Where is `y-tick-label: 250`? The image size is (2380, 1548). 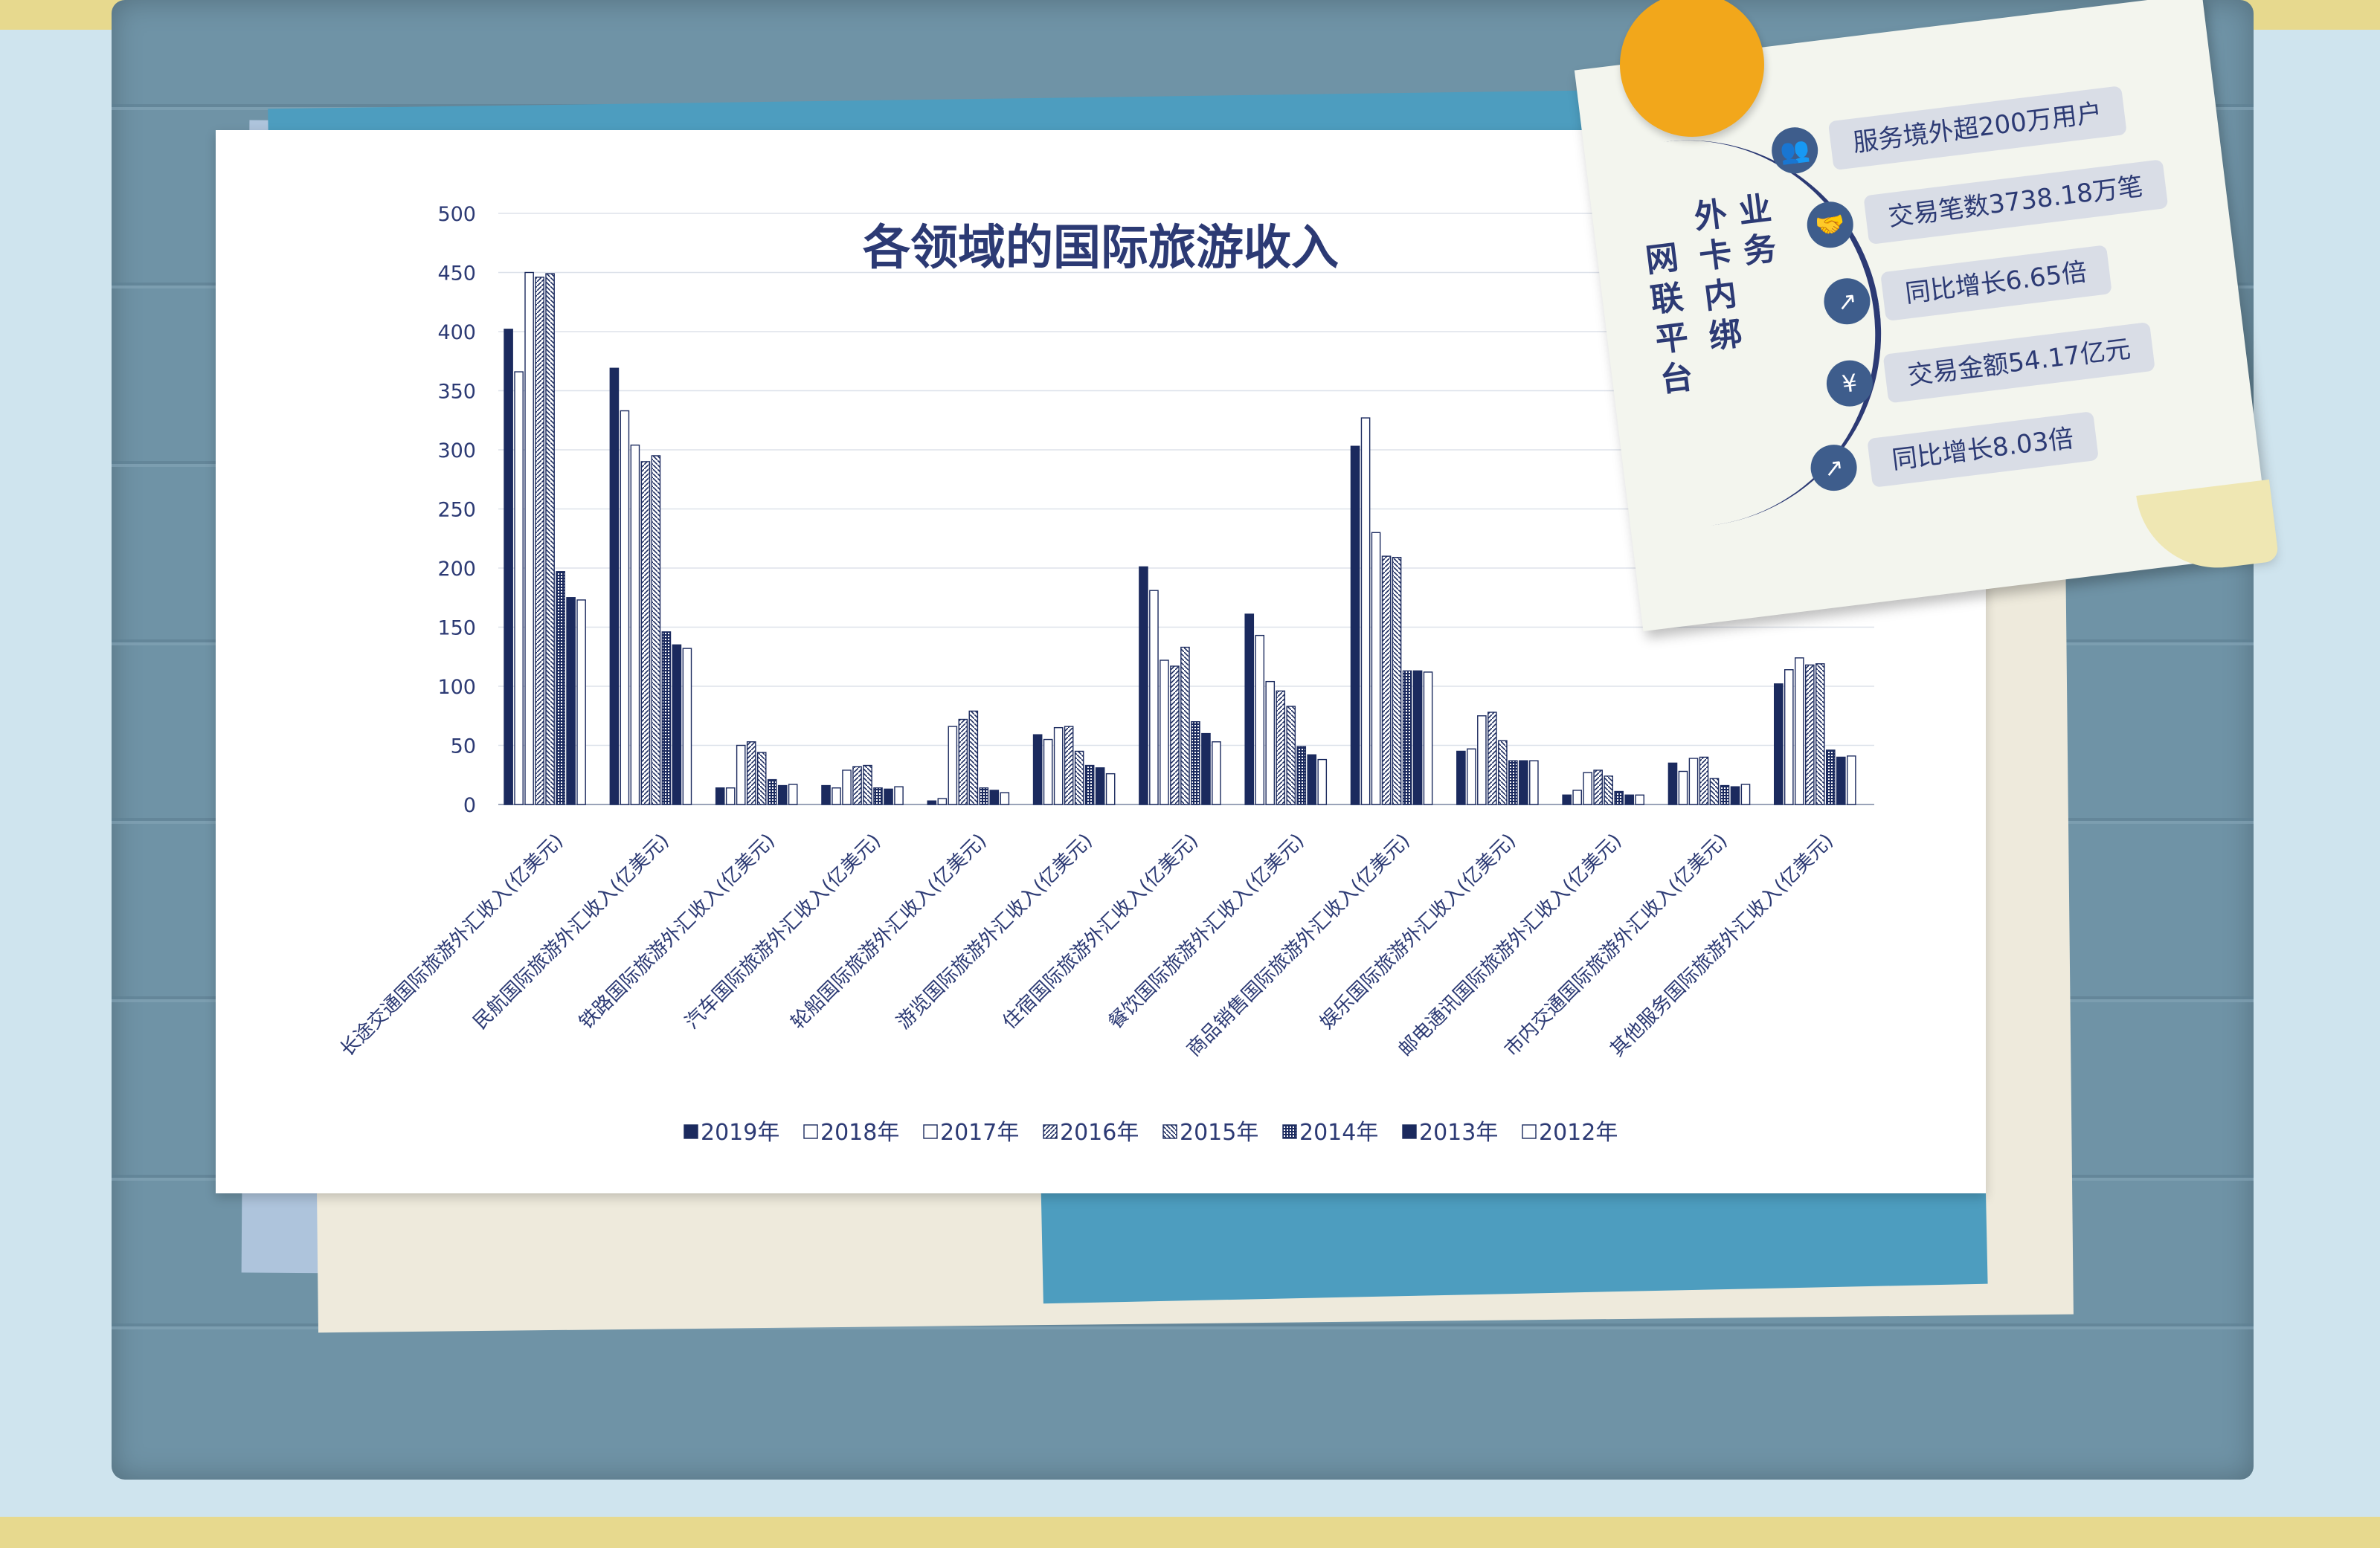
y-tick-label: 250 is located at coordinates (457, 510).